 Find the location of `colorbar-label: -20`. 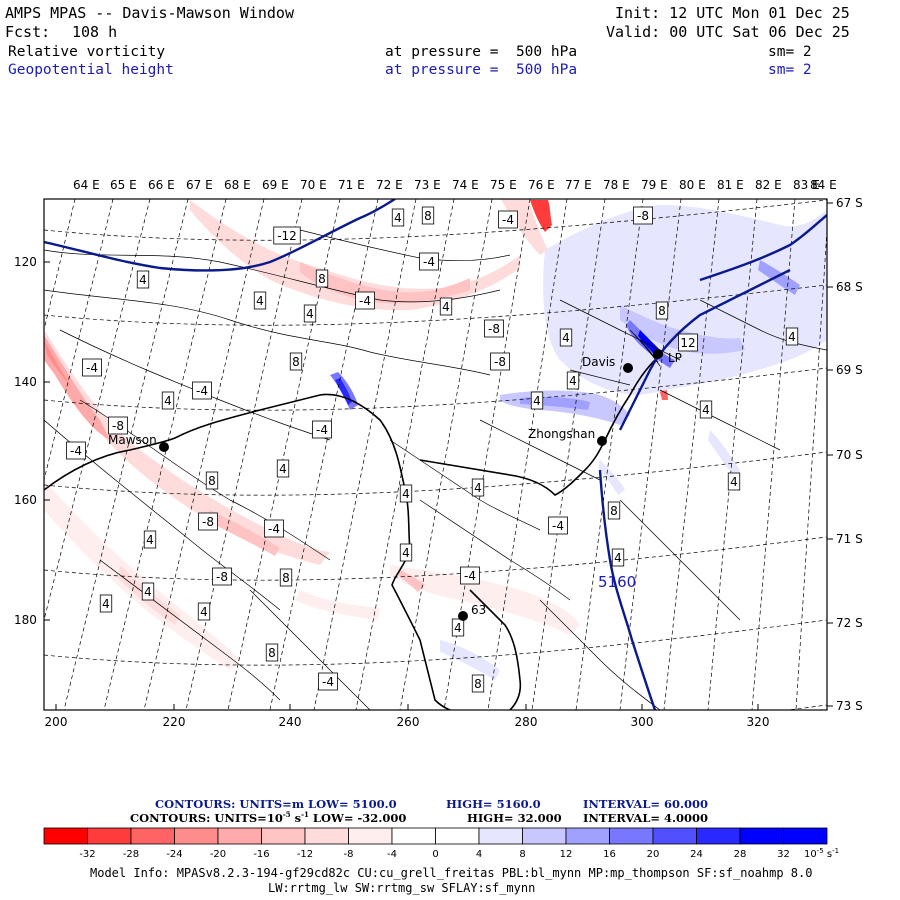

colorbar-label: -20 is located at coordinates (218, 854).